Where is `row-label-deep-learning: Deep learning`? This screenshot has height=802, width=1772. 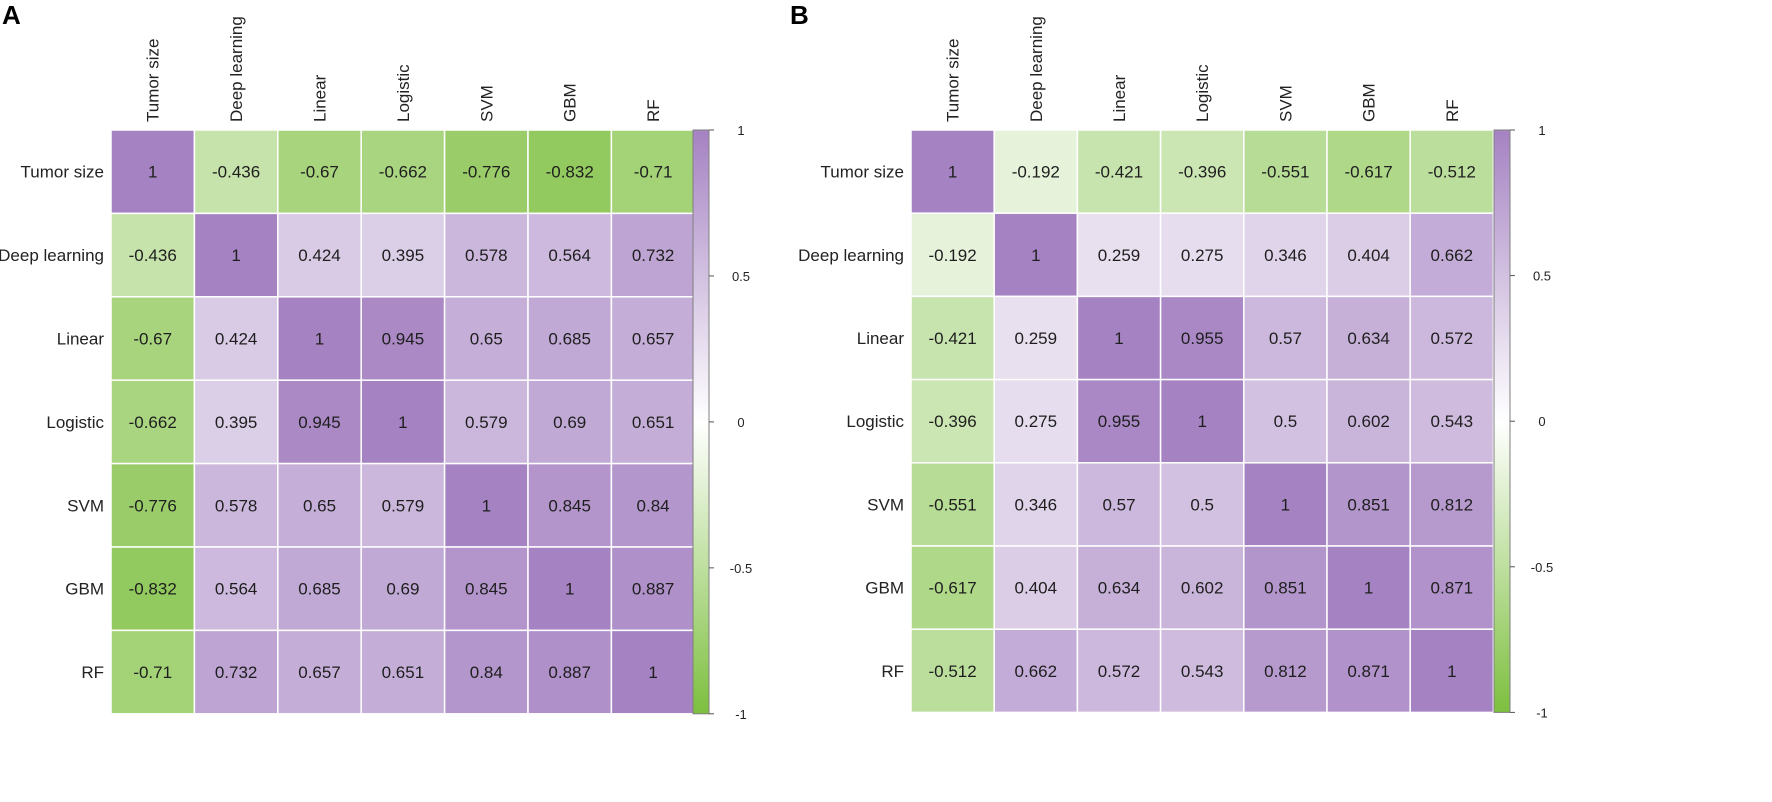
row-label-deep-learning: Deep learning is located at coordinates (52, 255).